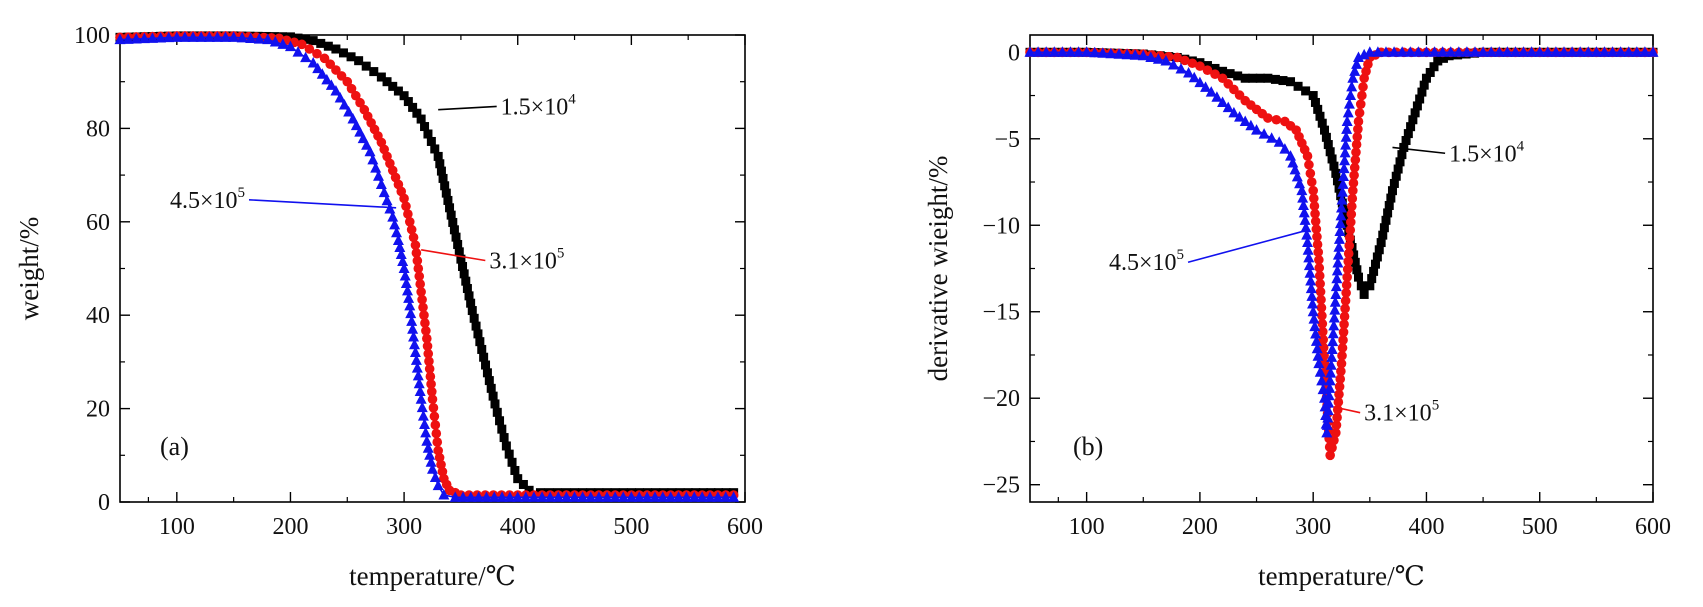 The width and height of the screenshot is (1703, 607). Describe the element at coordinates (1143, 263) in the screenshot. I see `annotation-mantissa: 4.5×10` at that location.